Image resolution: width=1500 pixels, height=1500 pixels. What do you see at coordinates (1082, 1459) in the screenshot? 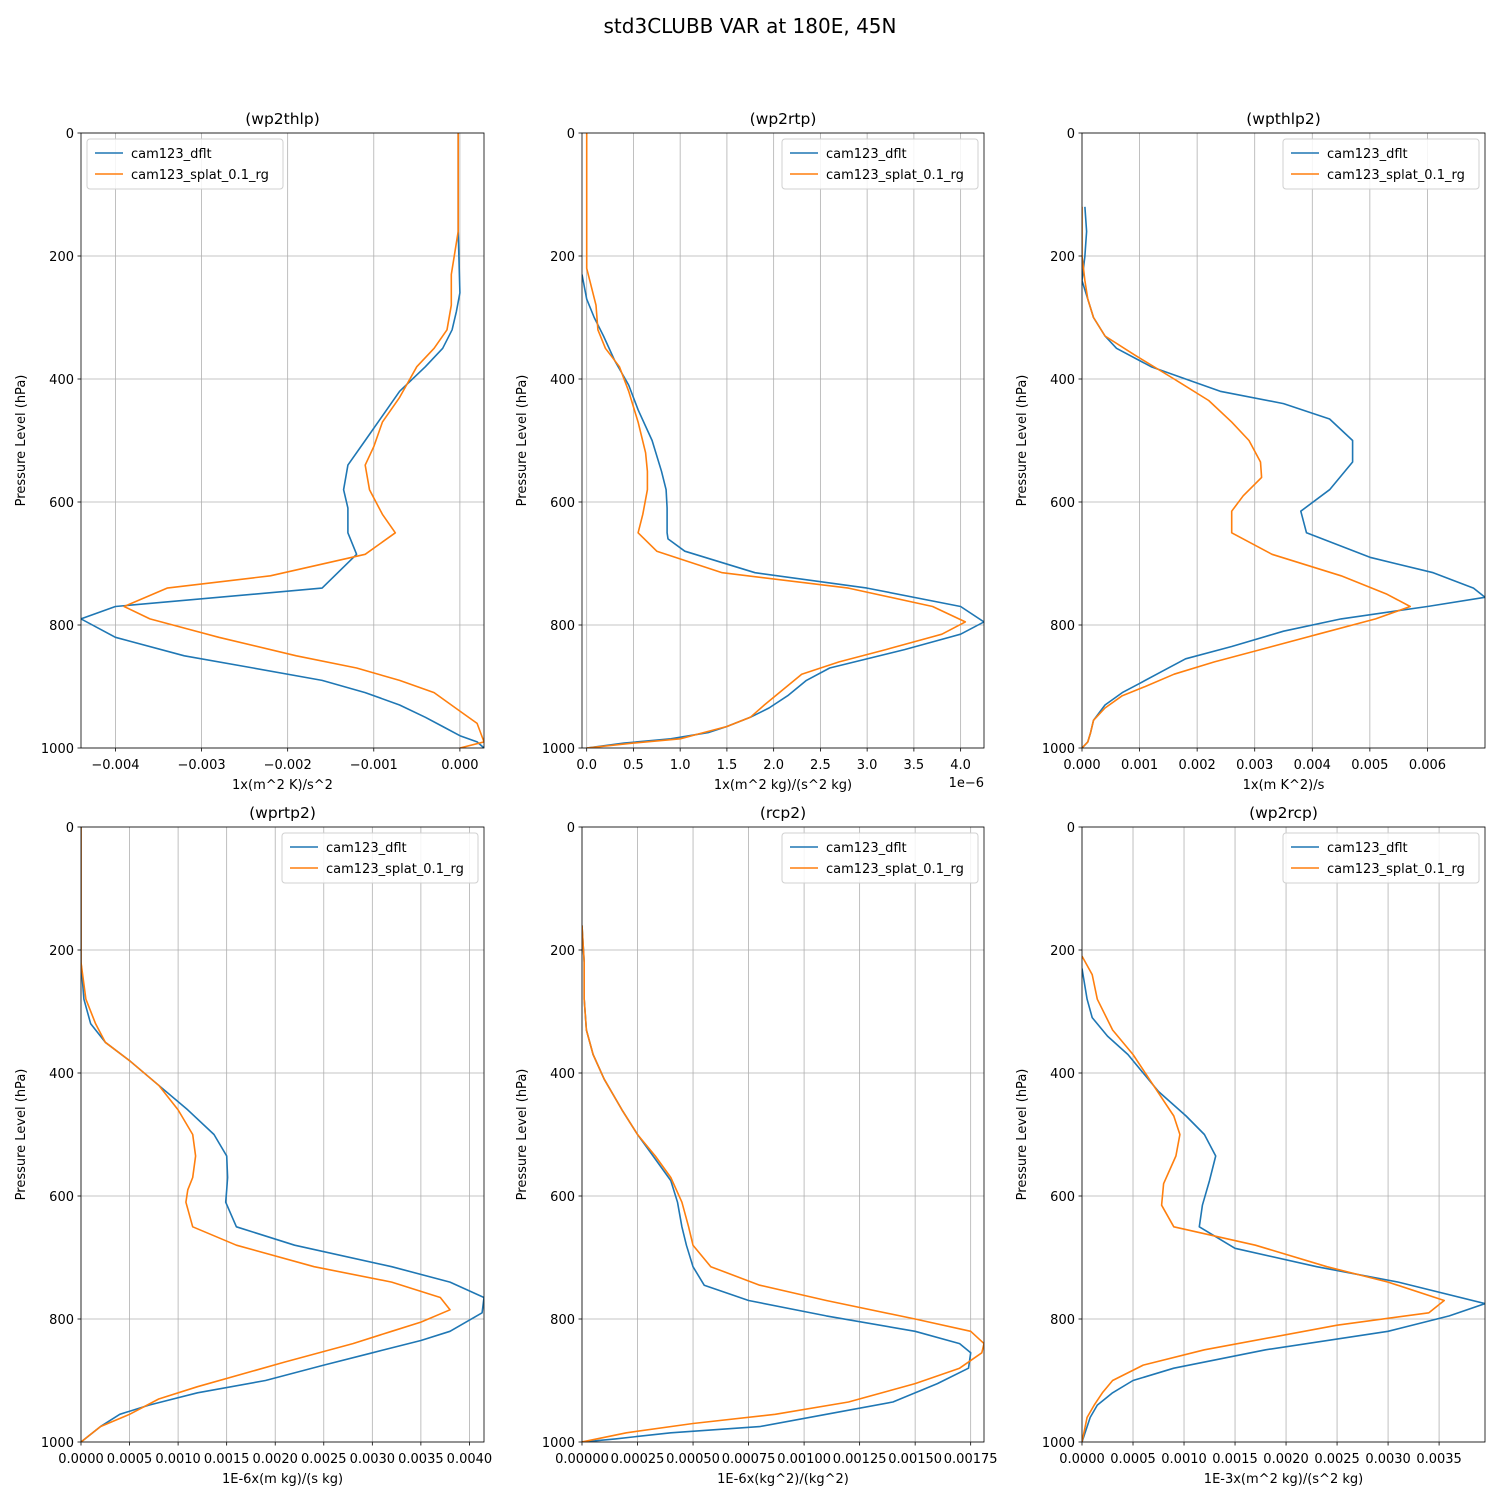
I see `x-tick-label: 0.0000` at bounding box center [1082, 1459].